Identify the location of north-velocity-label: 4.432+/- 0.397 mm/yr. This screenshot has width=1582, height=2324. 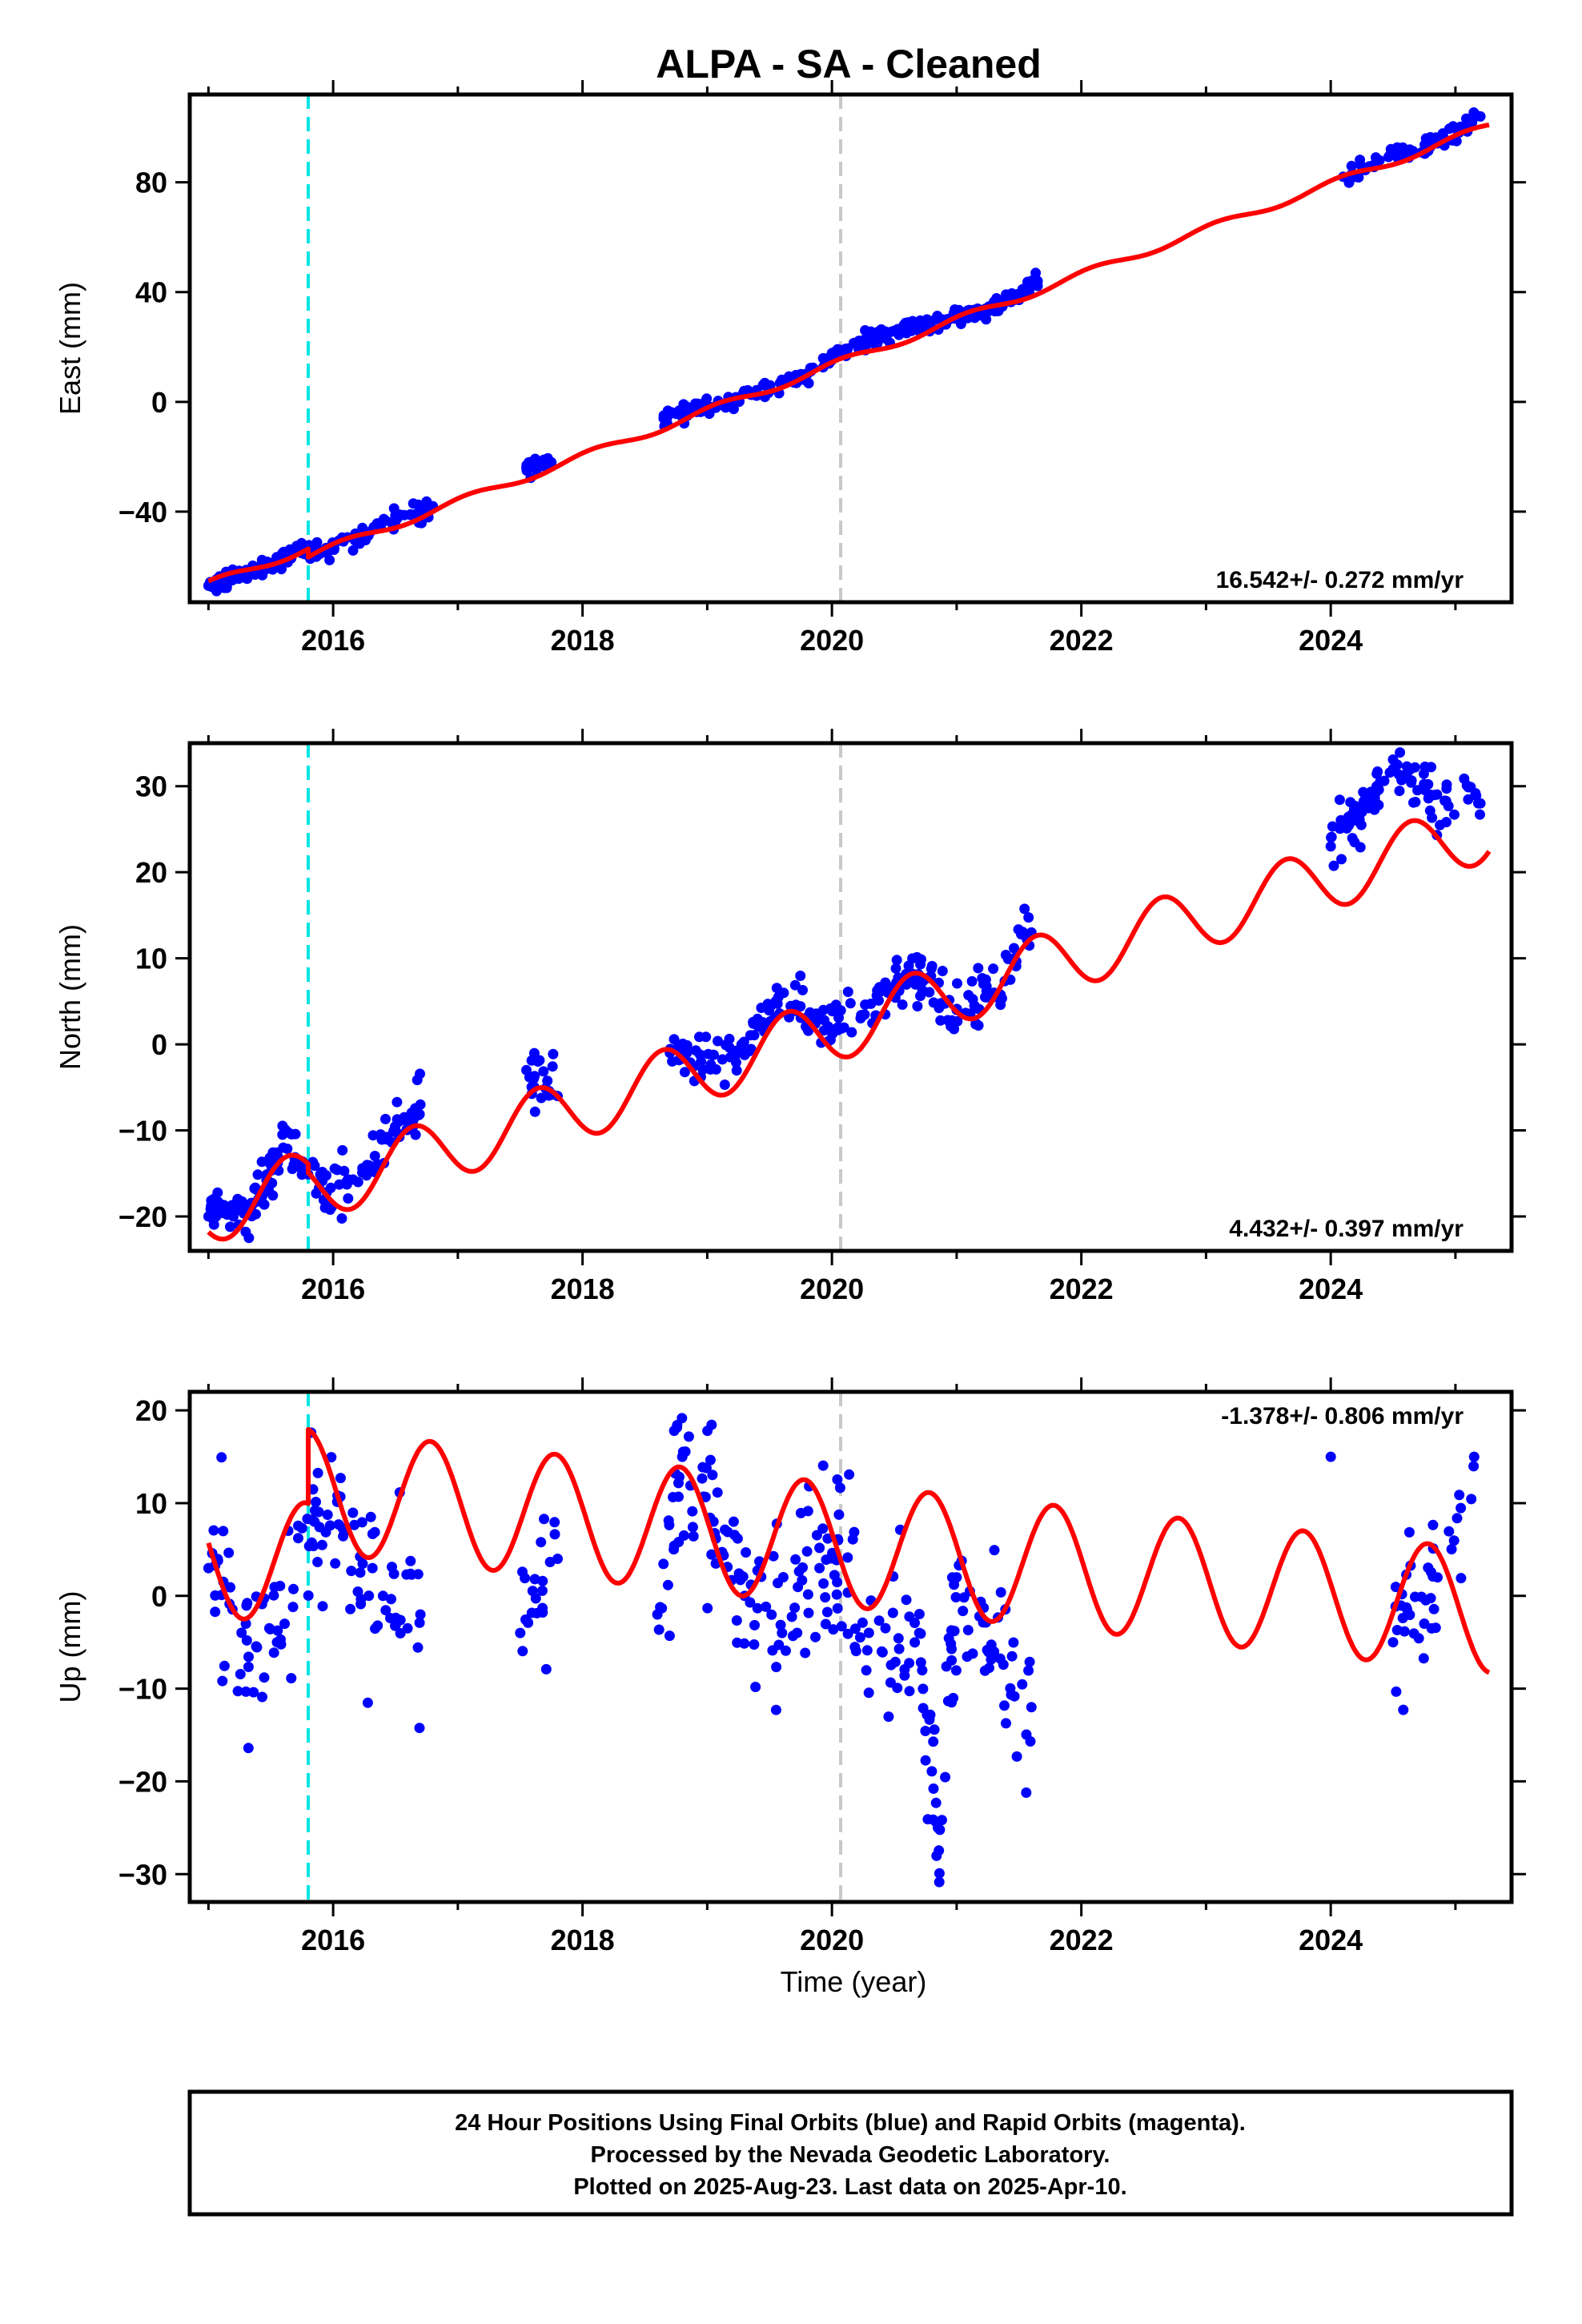
(1346, 1229).